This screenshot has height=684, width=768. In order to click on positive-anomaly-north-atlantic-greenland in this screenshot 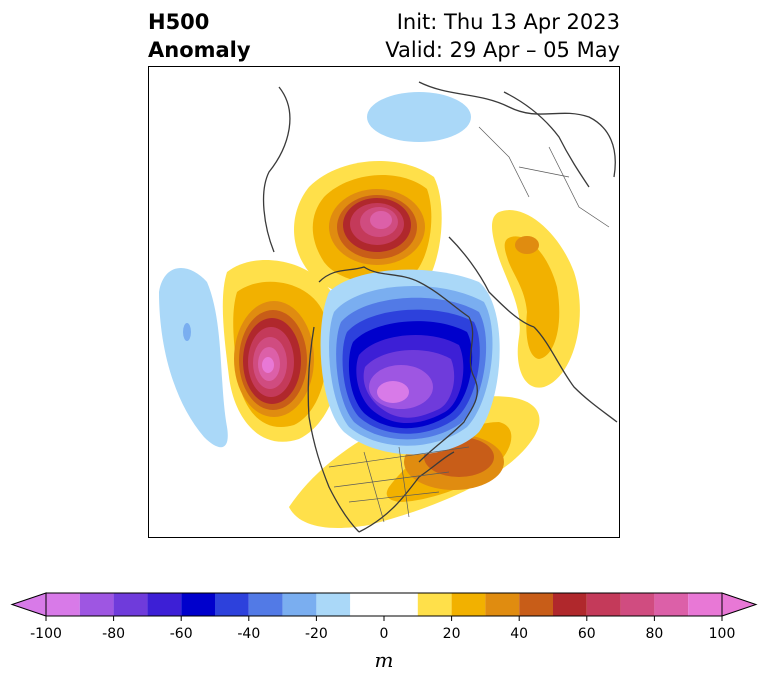, I will do `click(368, 230)`.